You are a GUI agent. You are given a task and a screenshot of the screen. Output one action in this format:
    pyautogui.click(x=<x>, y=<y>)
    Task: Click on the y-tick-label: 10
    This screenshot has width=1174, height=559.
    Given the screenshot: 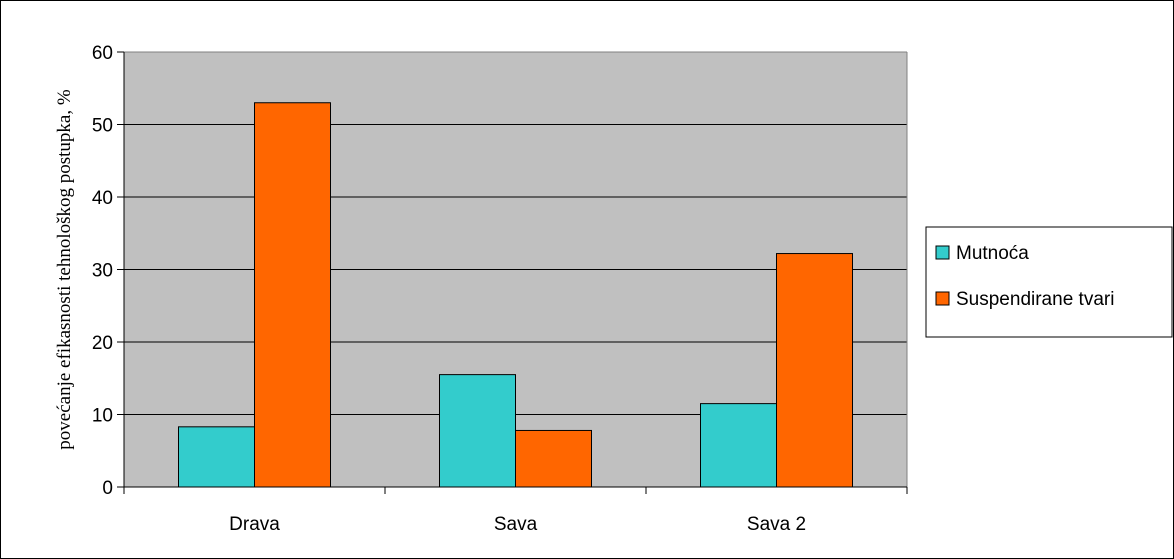 What is the action you would take?
    pyautogui.click(x=102, y=416)
    